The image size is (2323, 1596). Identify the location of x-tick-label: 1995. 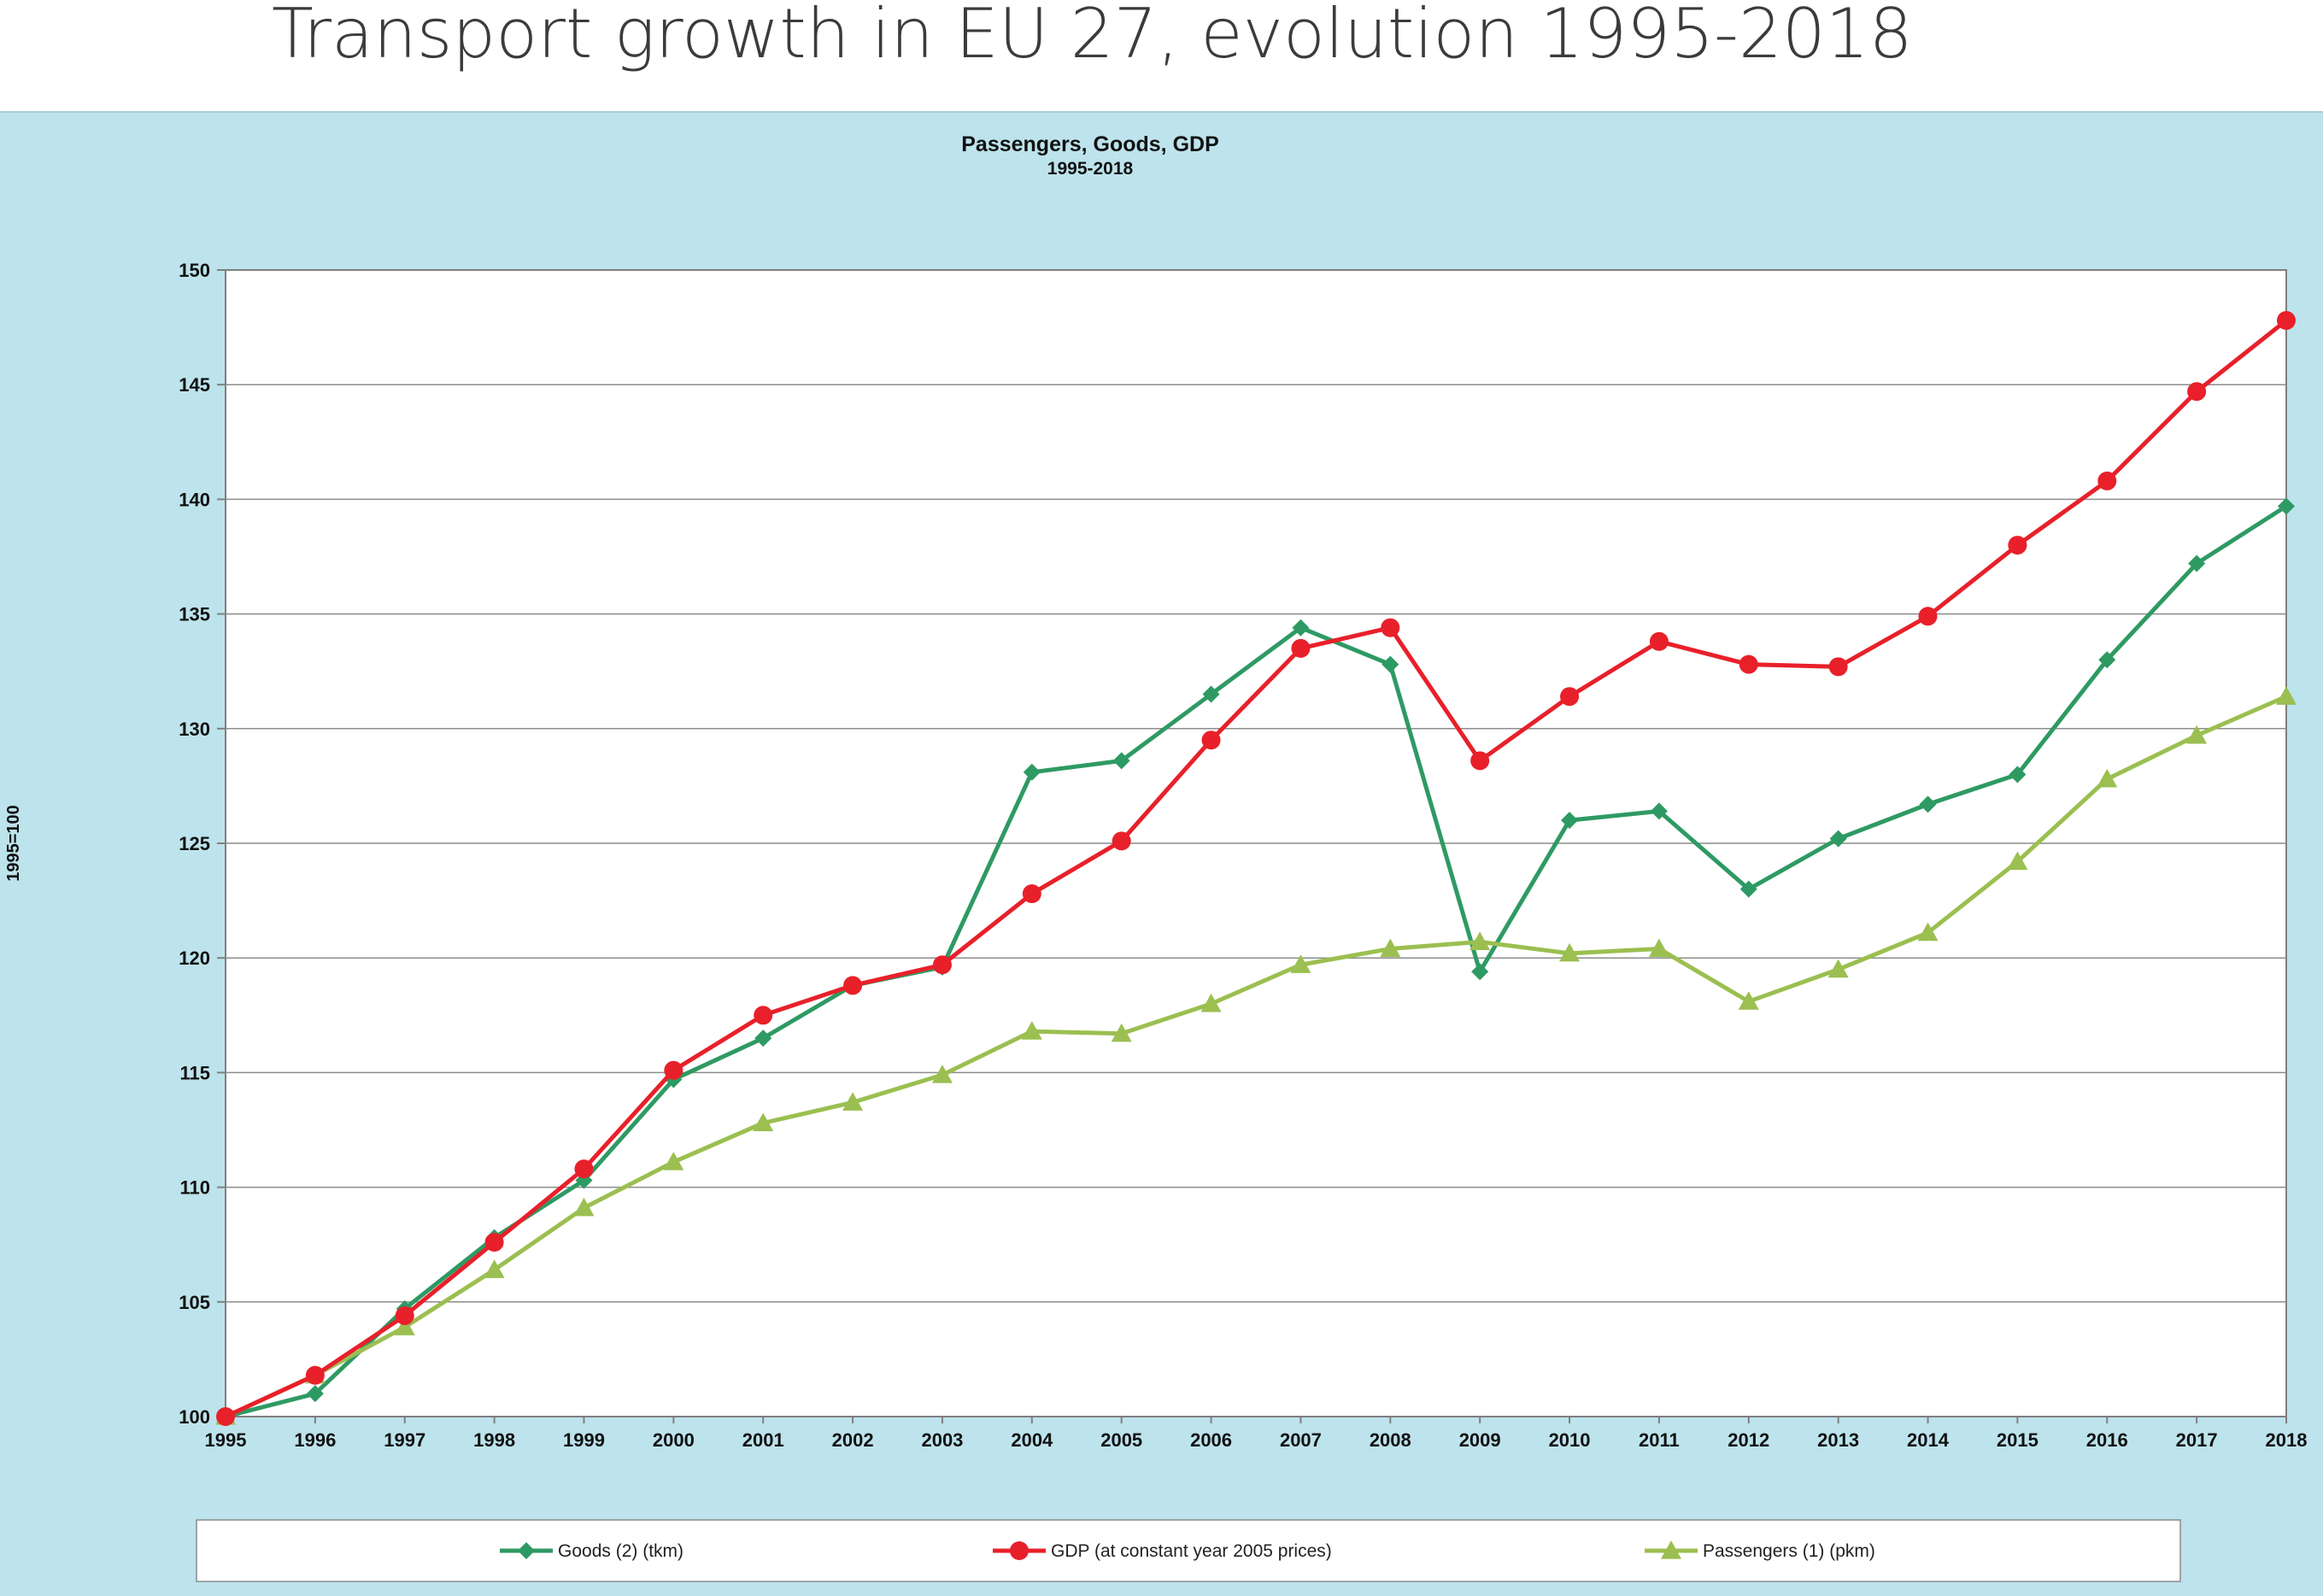
(226, 1440).